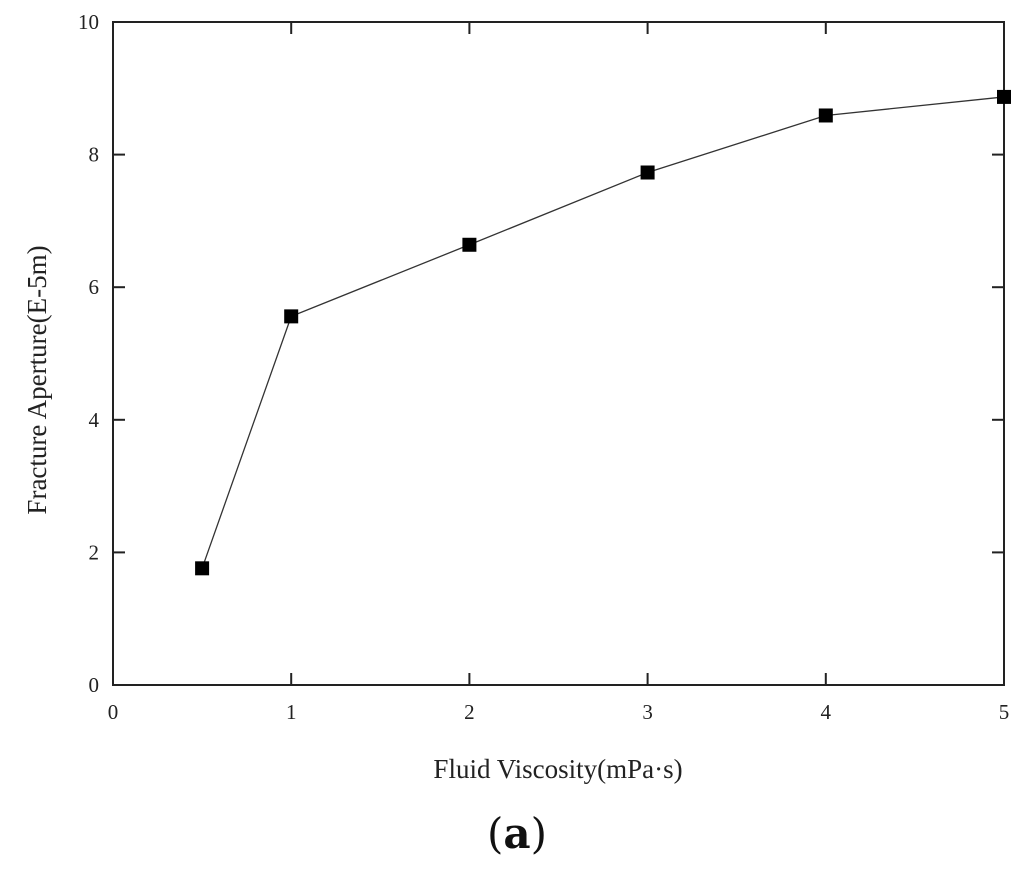  I want to click on y-tick-label: 10, so click(88, 22).